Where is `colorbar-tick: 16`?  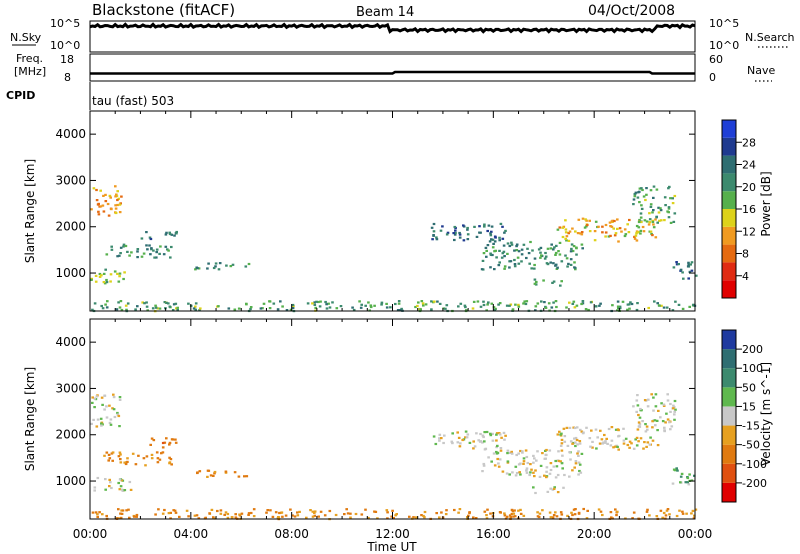
colorbar-tick: 16 is located at coordinates (749, 209).